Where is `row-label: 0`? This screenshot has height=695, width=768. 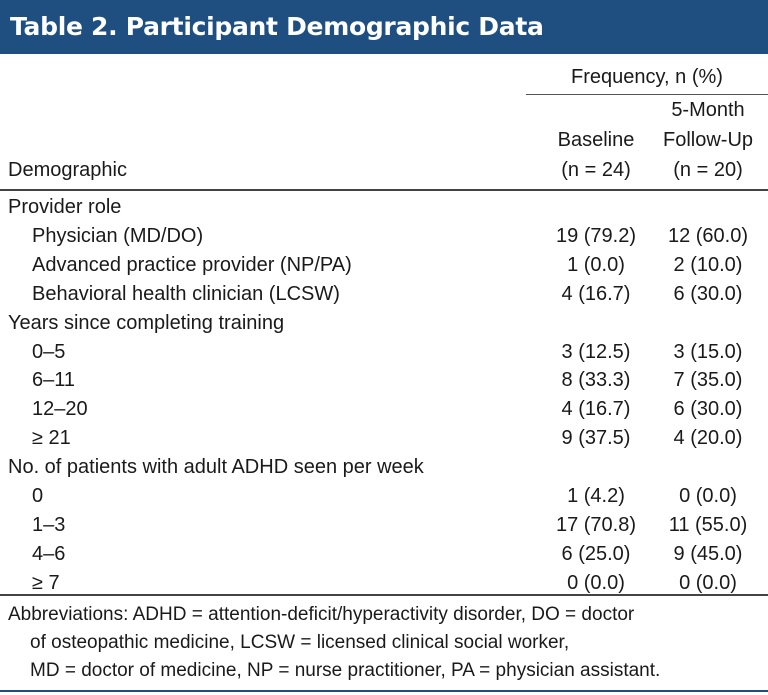
row-label: 0 is located at coordinates (38, 496).